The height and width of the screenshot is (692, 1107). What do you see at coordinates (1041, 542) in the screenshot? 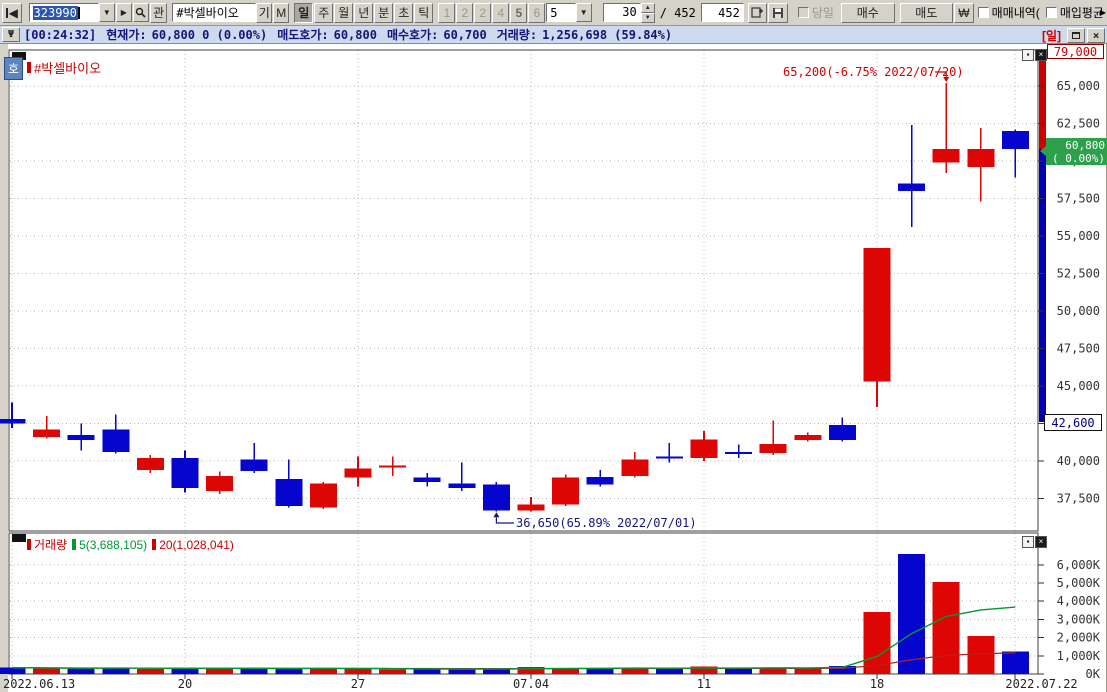
I see `close-volume-pane-icon: ×` at bounding box center [1041, 542].